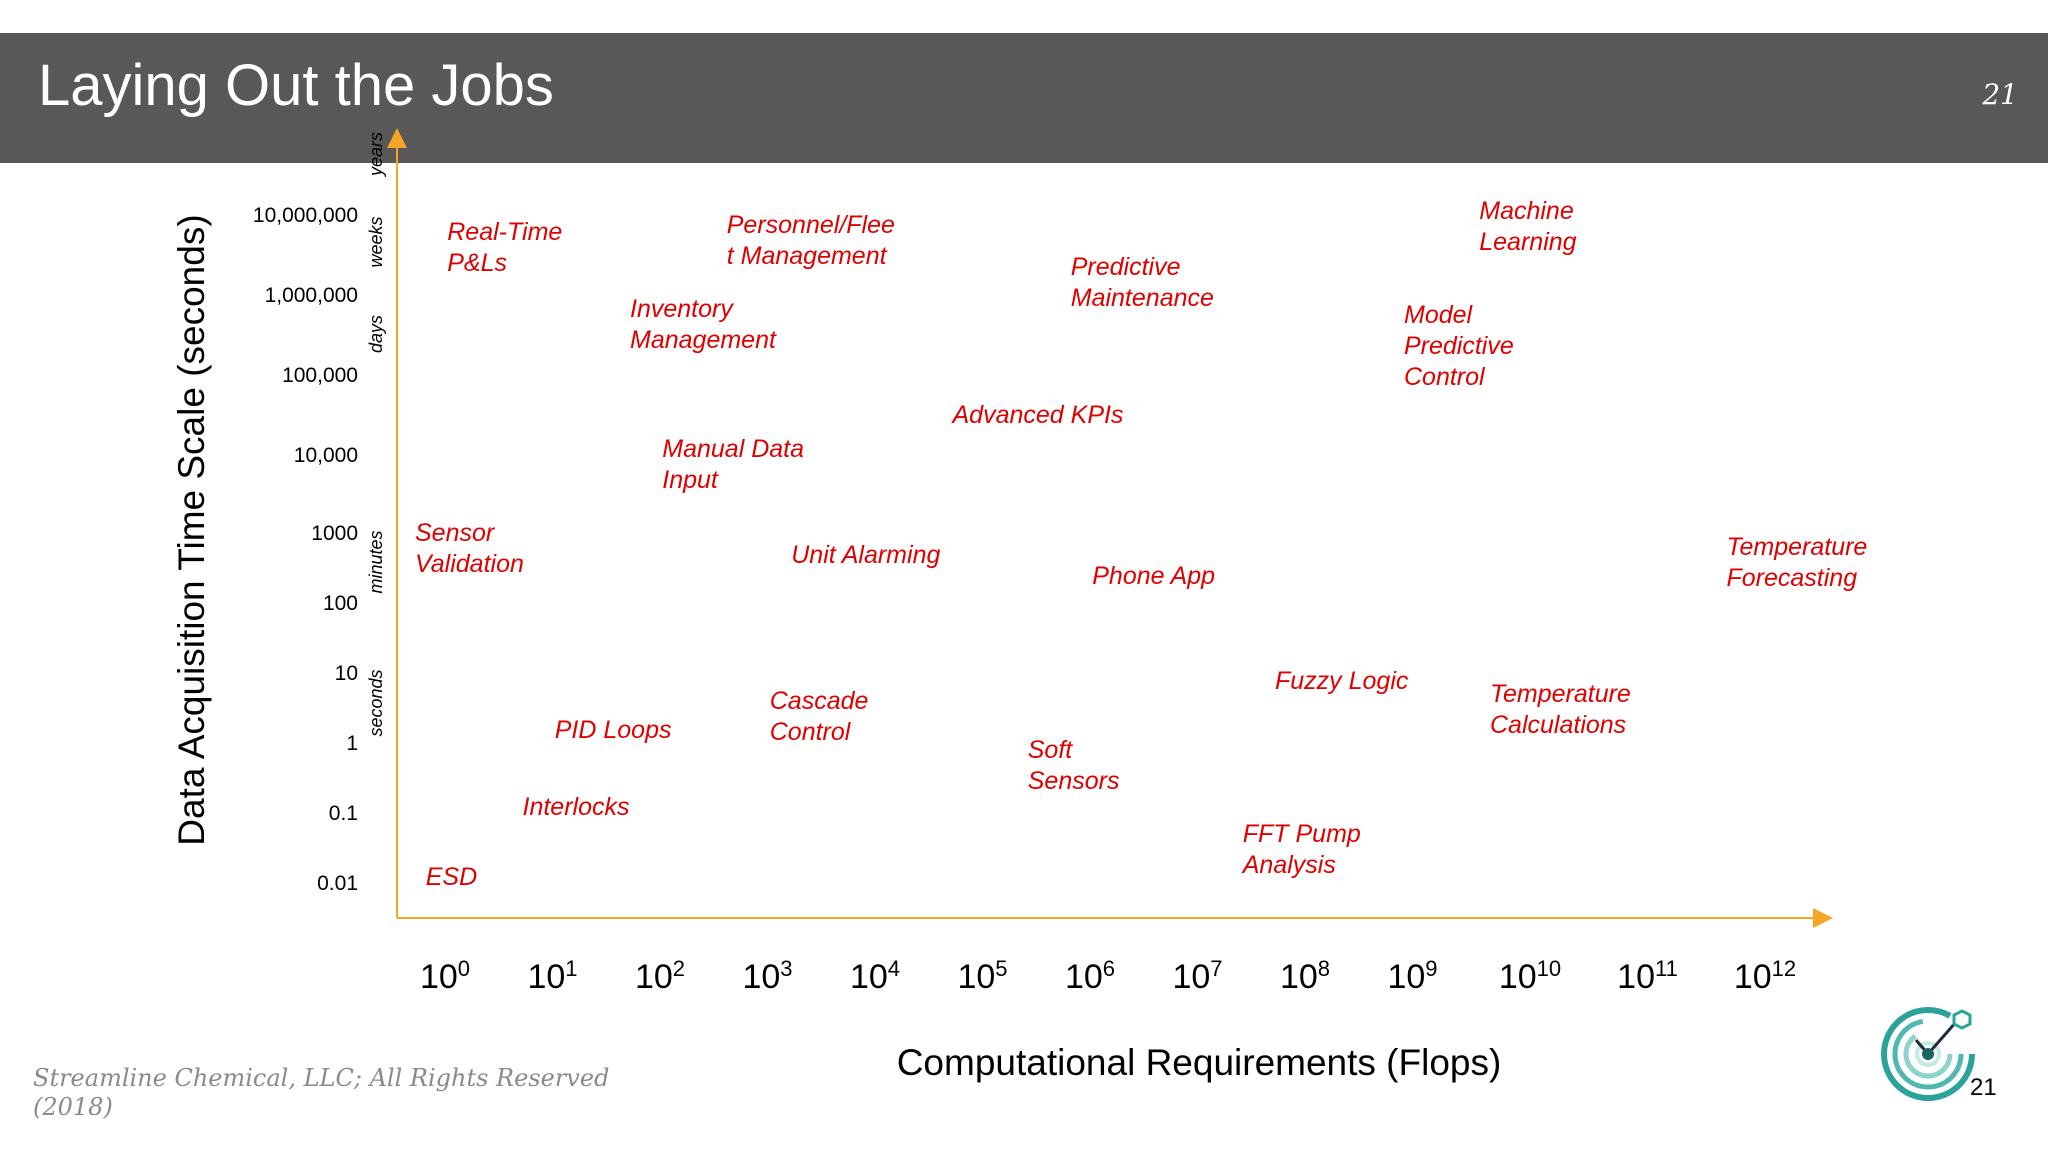  Describe the element at coordinates (660, 976) in the screenshot. I see `x-tick-label: 10²` at that location.